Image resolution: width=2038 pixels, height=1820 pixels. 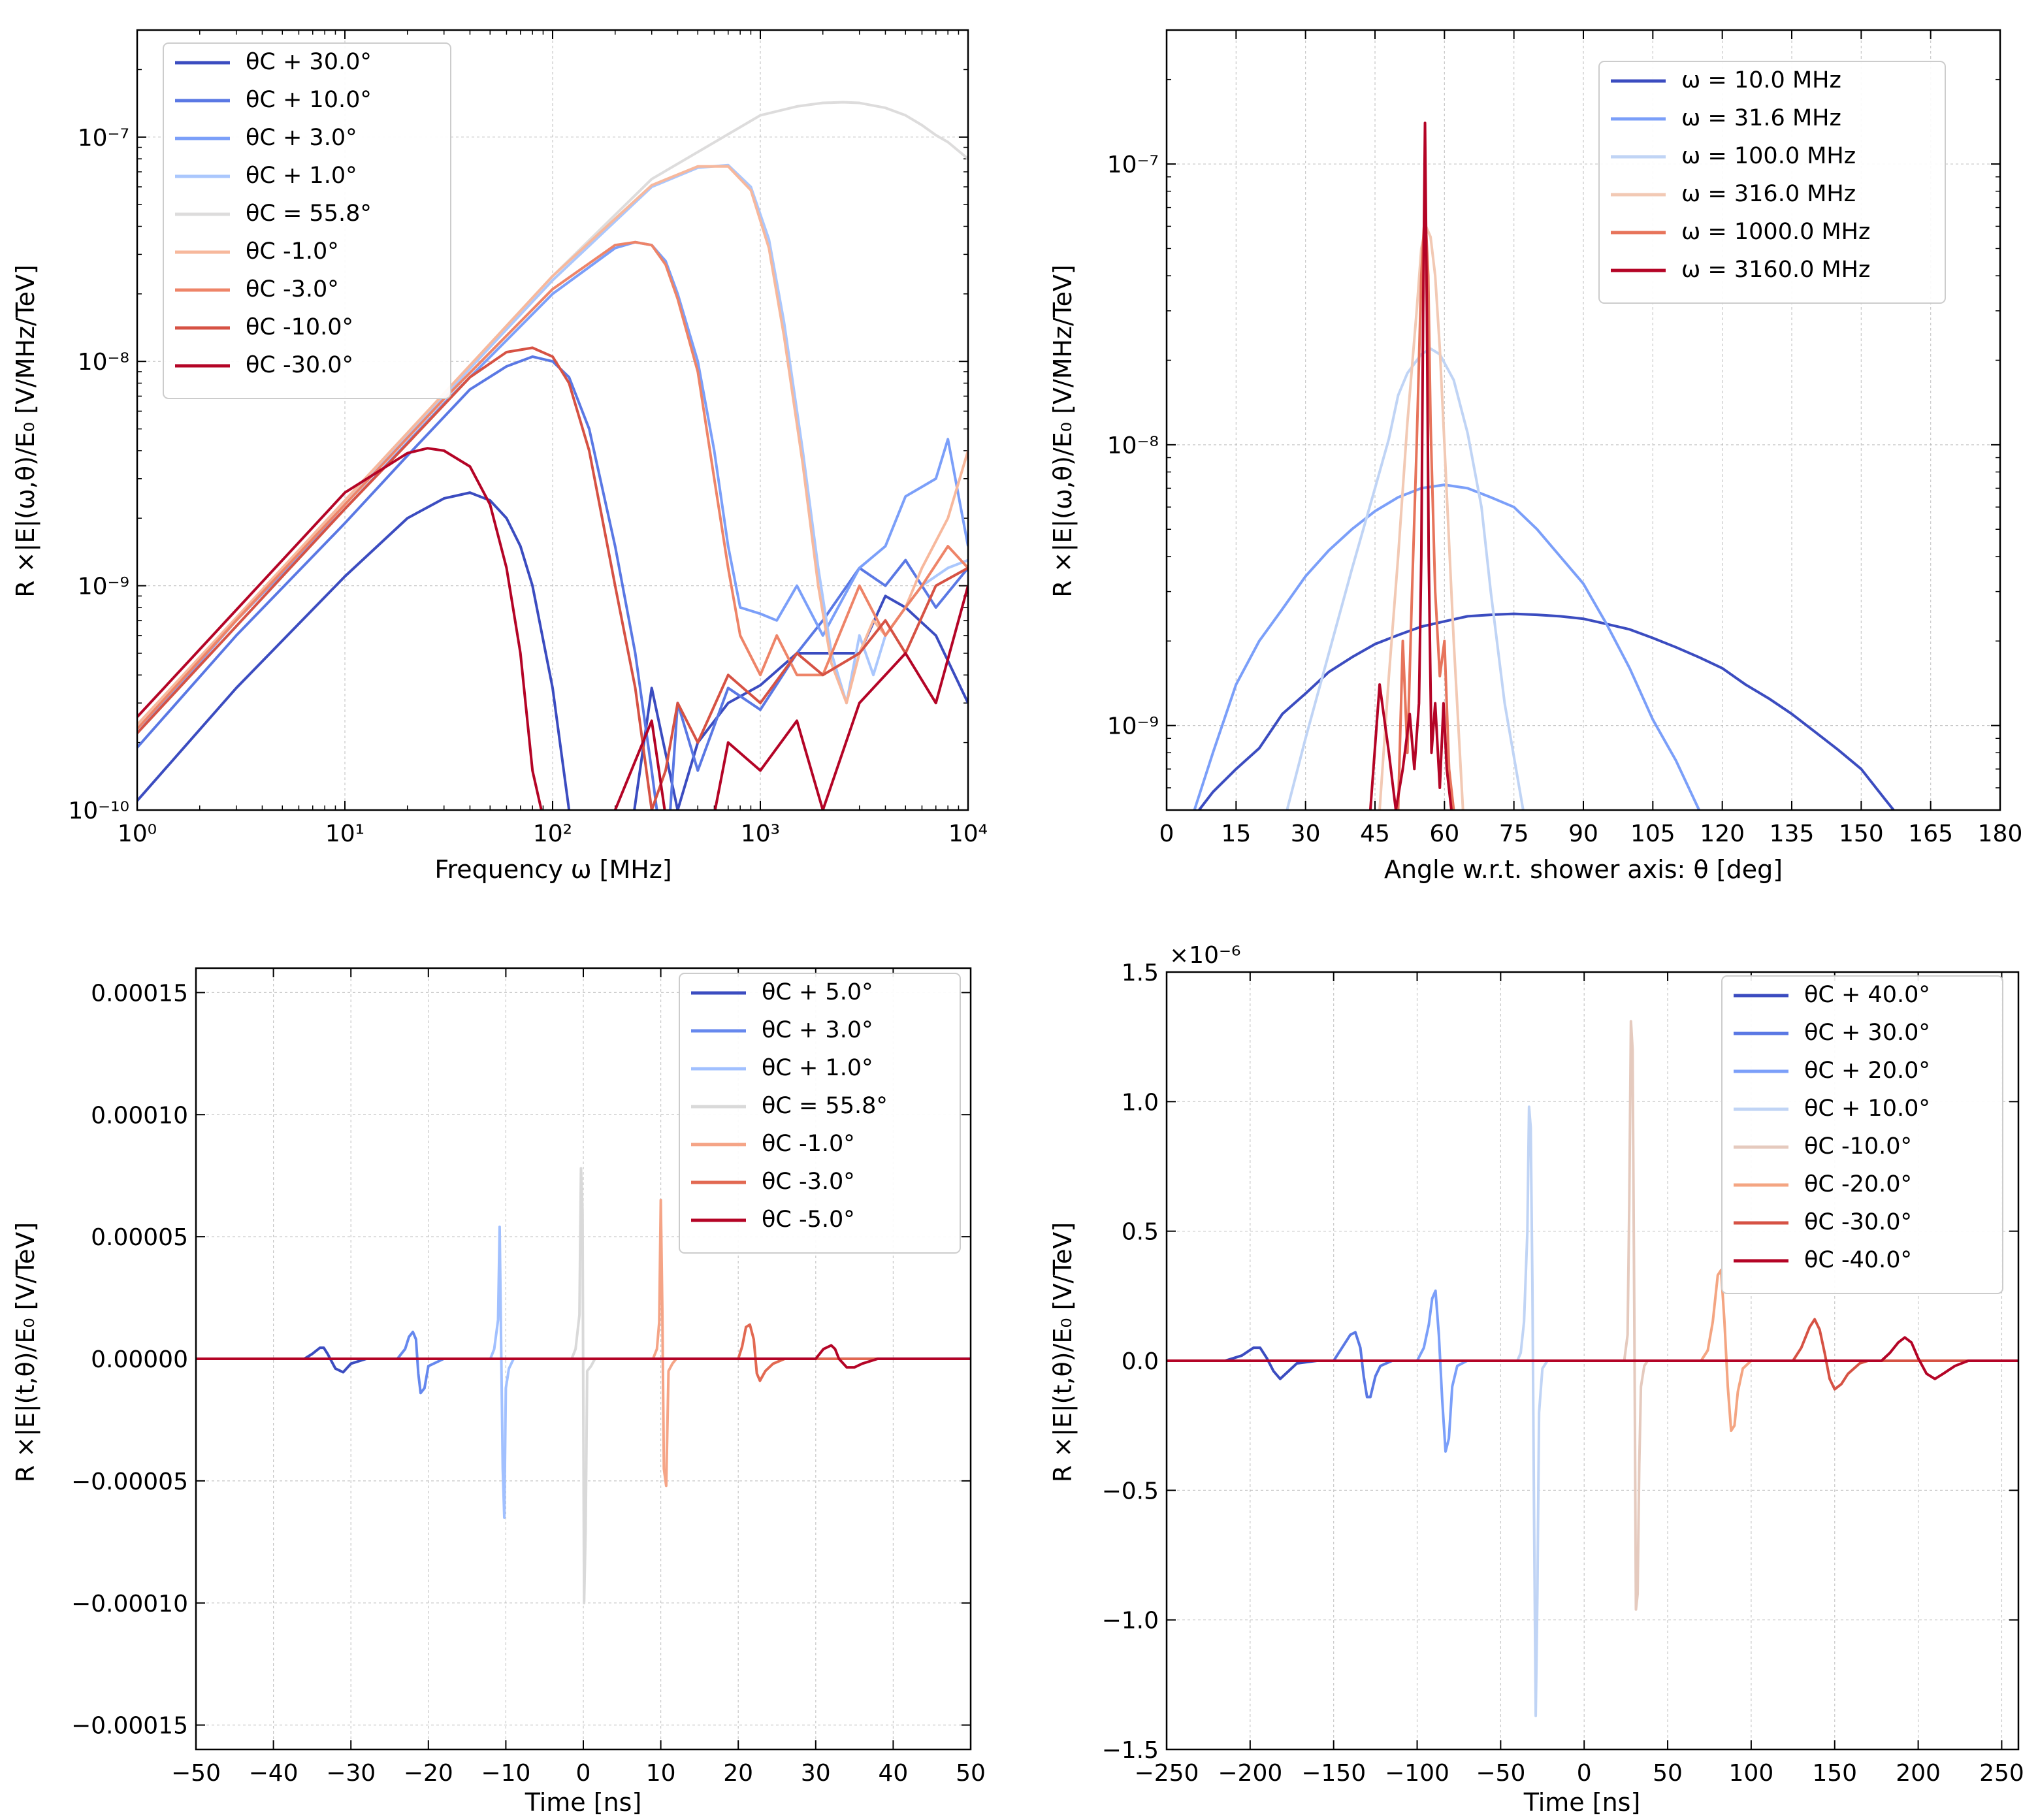 I want to click on legend-label: θC + 40.0°, so click(x=1867, y=995).